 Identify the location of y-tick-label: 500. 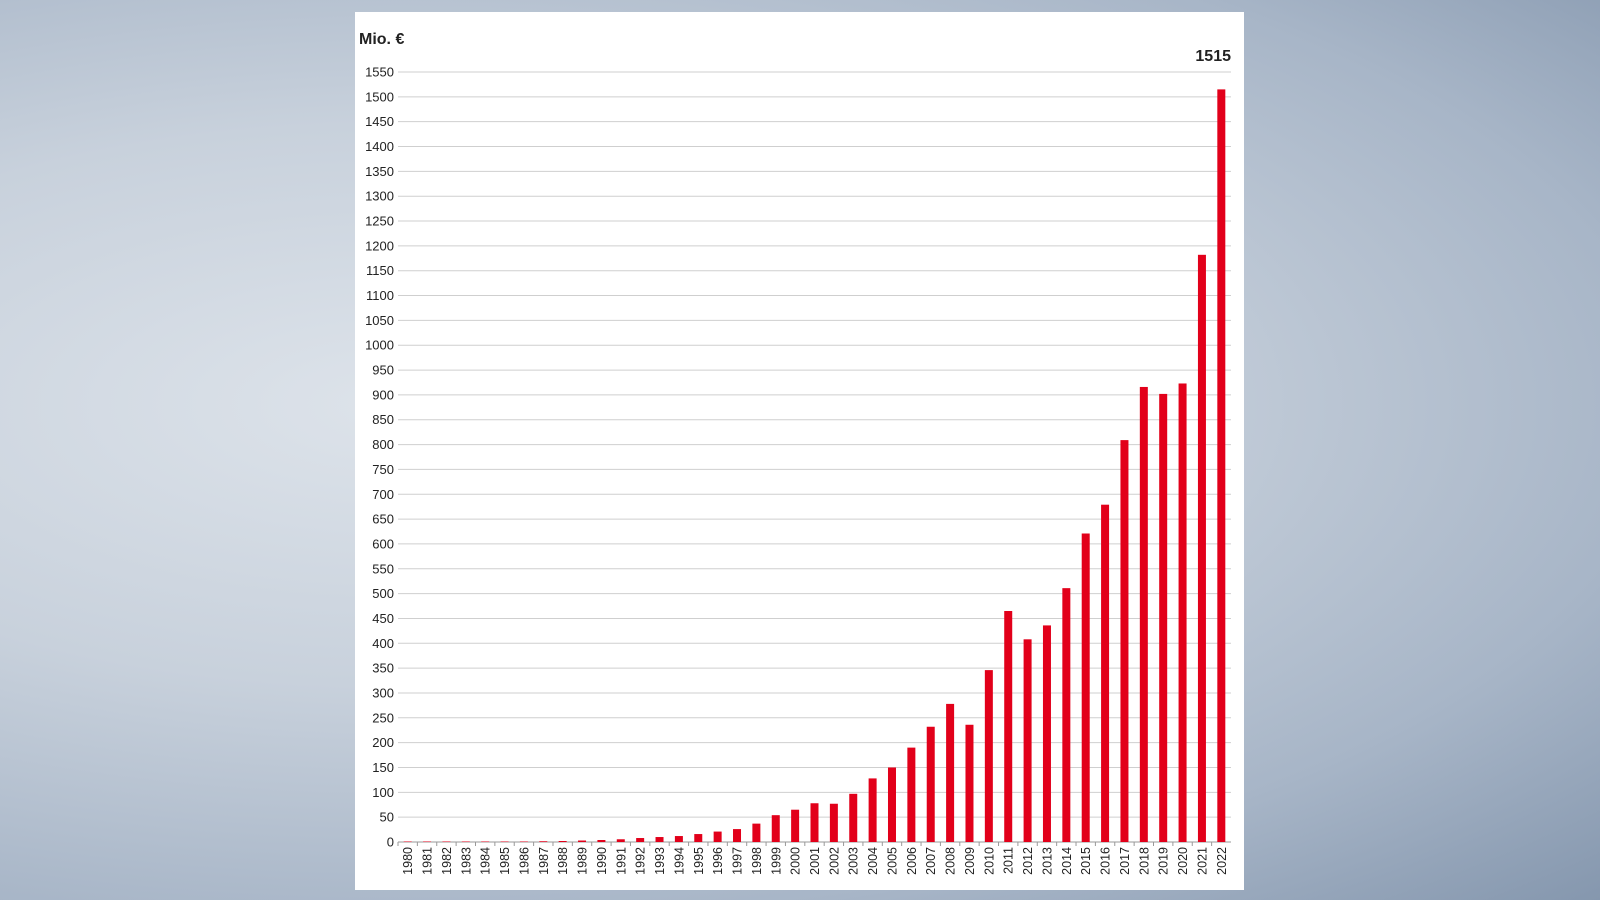
(383, 593).